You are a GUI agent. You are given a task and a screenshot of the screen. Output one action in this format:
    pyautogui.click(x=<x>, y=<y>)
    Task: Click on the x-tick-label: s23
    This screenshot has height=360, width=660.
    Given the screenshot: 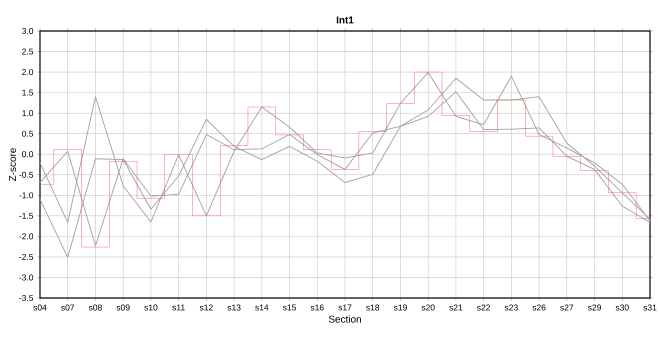 What is the action you would take?
    pyautogui.click(x=511, y=307)
    